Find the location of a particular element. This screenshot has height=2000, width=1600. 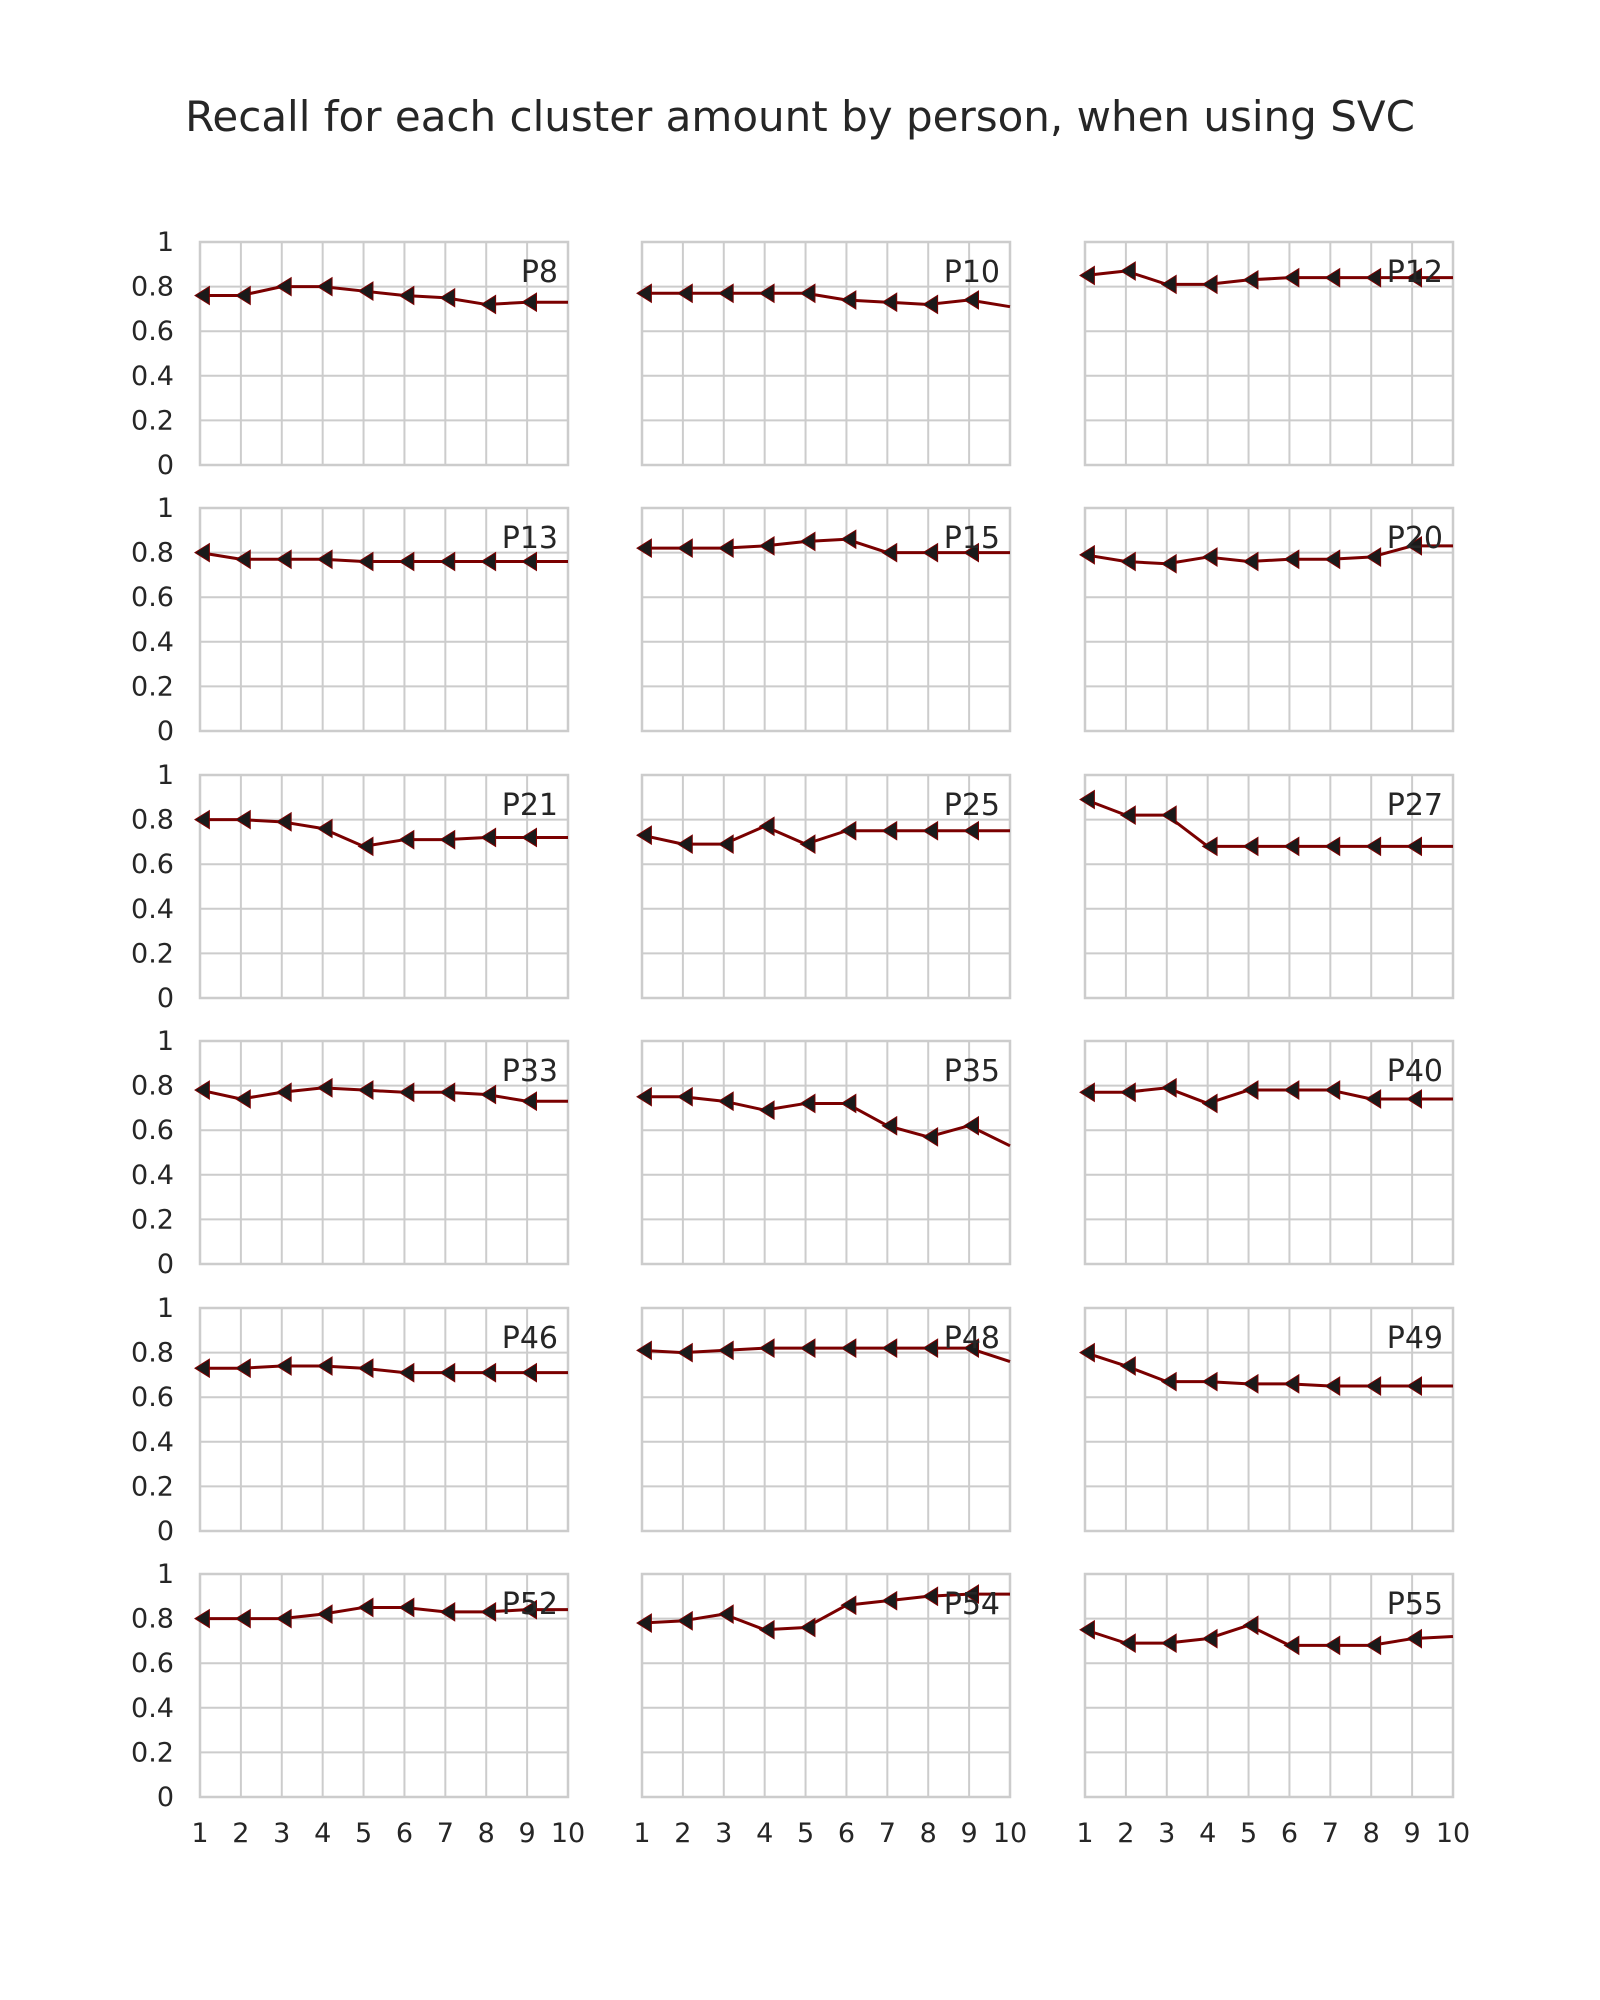

x-tick-label: 9 is located at coordinates (1412, 1833).